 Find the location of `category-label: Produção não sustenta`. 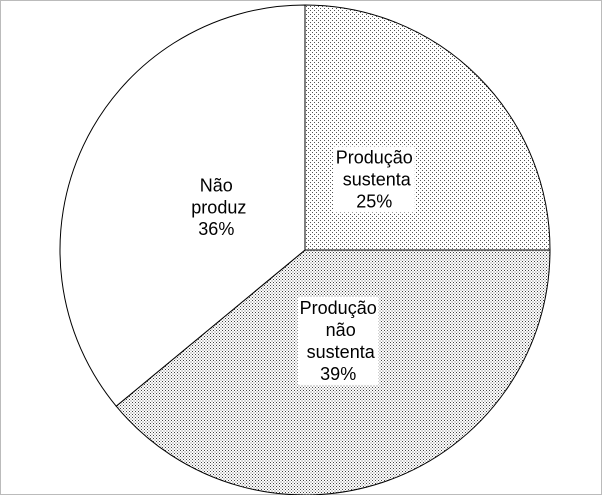

category-label: Produção não sustenta is located at coordinates (338, 330).